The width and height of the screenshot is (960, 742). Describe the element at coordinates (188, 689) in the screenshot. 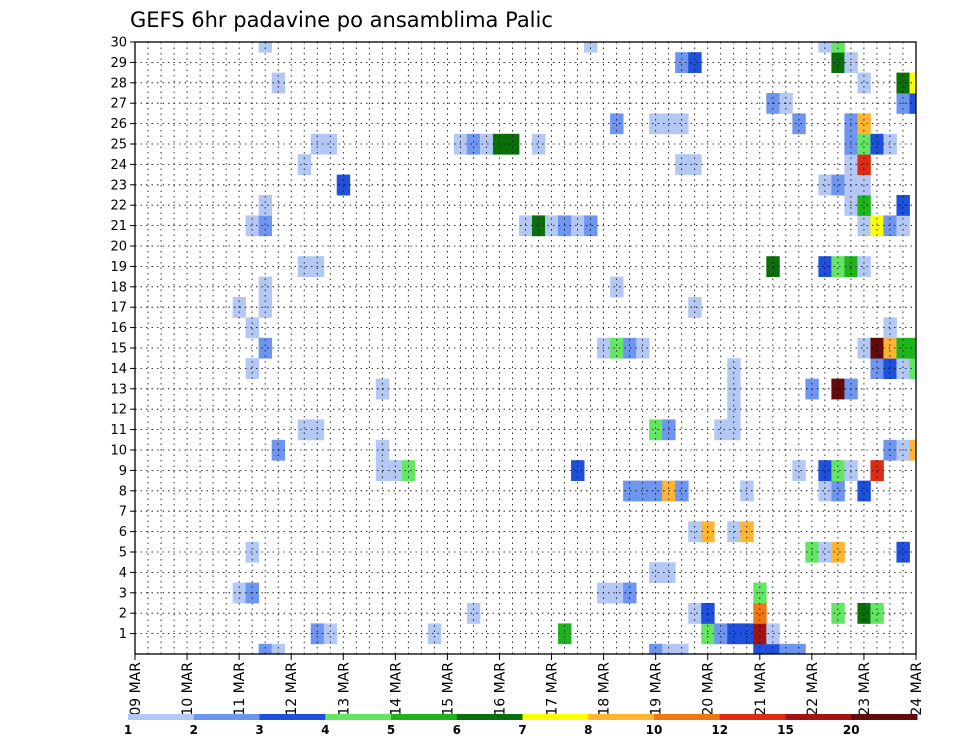

I see `x-tick-label: 10 MAR` at that location.